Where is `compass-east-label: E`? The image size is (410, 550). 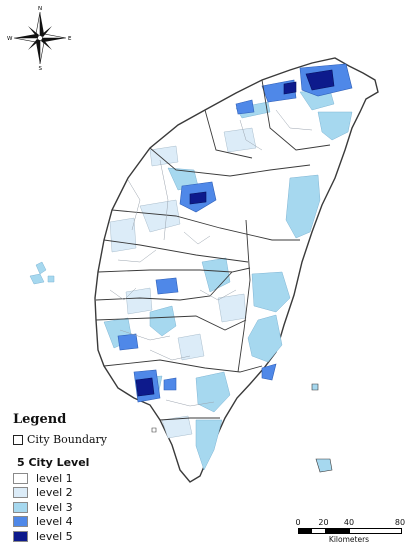 compass-east-label: E is located at coordinates (70, 39).